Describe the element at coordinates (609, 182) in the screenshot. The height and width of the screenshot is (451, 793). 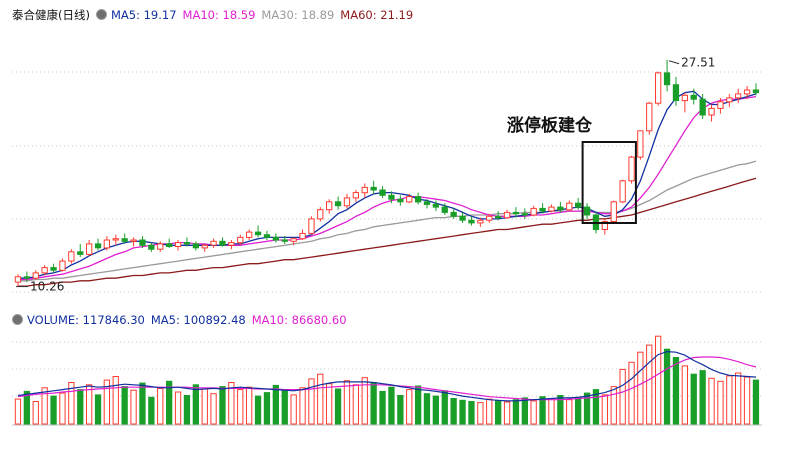
I see `highlight-box` at that location.